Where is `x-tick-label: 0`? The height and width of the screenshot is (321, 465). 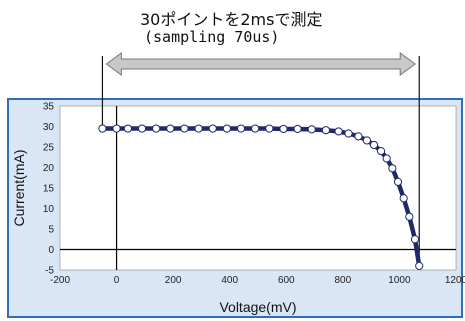
x-tick-label: 0 is located at coordinates (117, 280).